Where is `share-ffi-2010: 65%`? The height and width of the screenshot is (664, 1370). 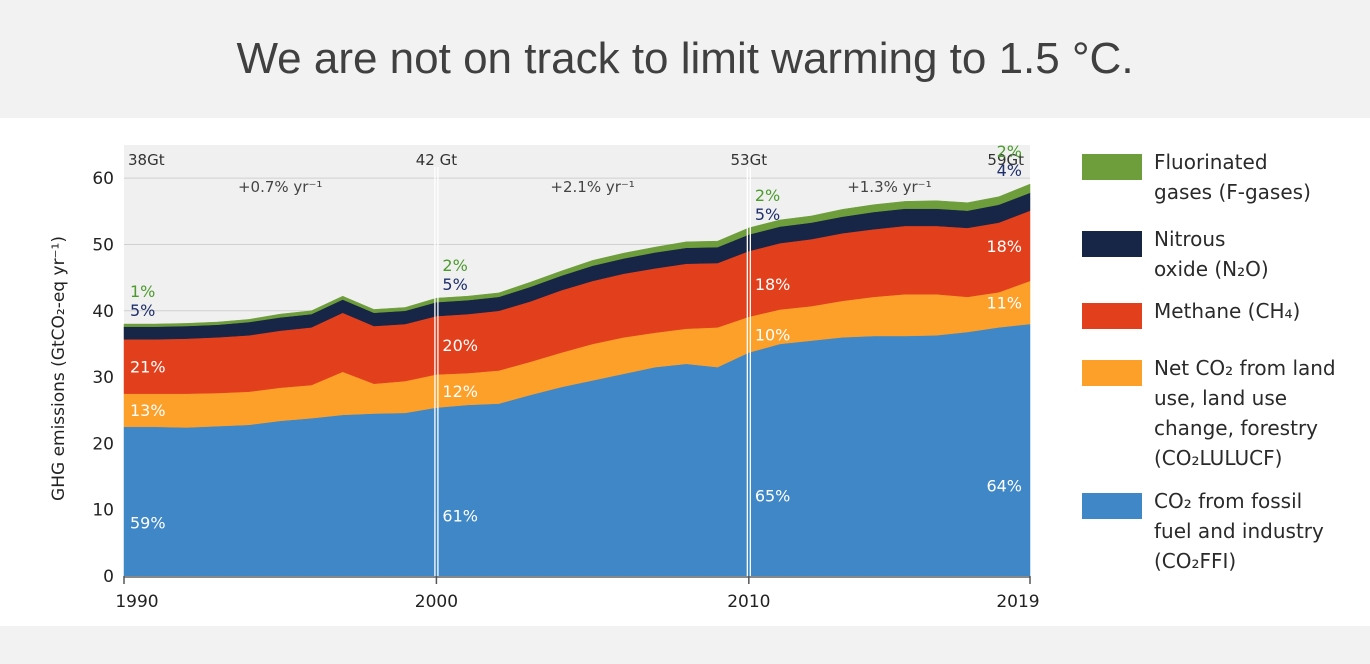
share-ffi-2010: 65% is located at coordinates (773, 496).